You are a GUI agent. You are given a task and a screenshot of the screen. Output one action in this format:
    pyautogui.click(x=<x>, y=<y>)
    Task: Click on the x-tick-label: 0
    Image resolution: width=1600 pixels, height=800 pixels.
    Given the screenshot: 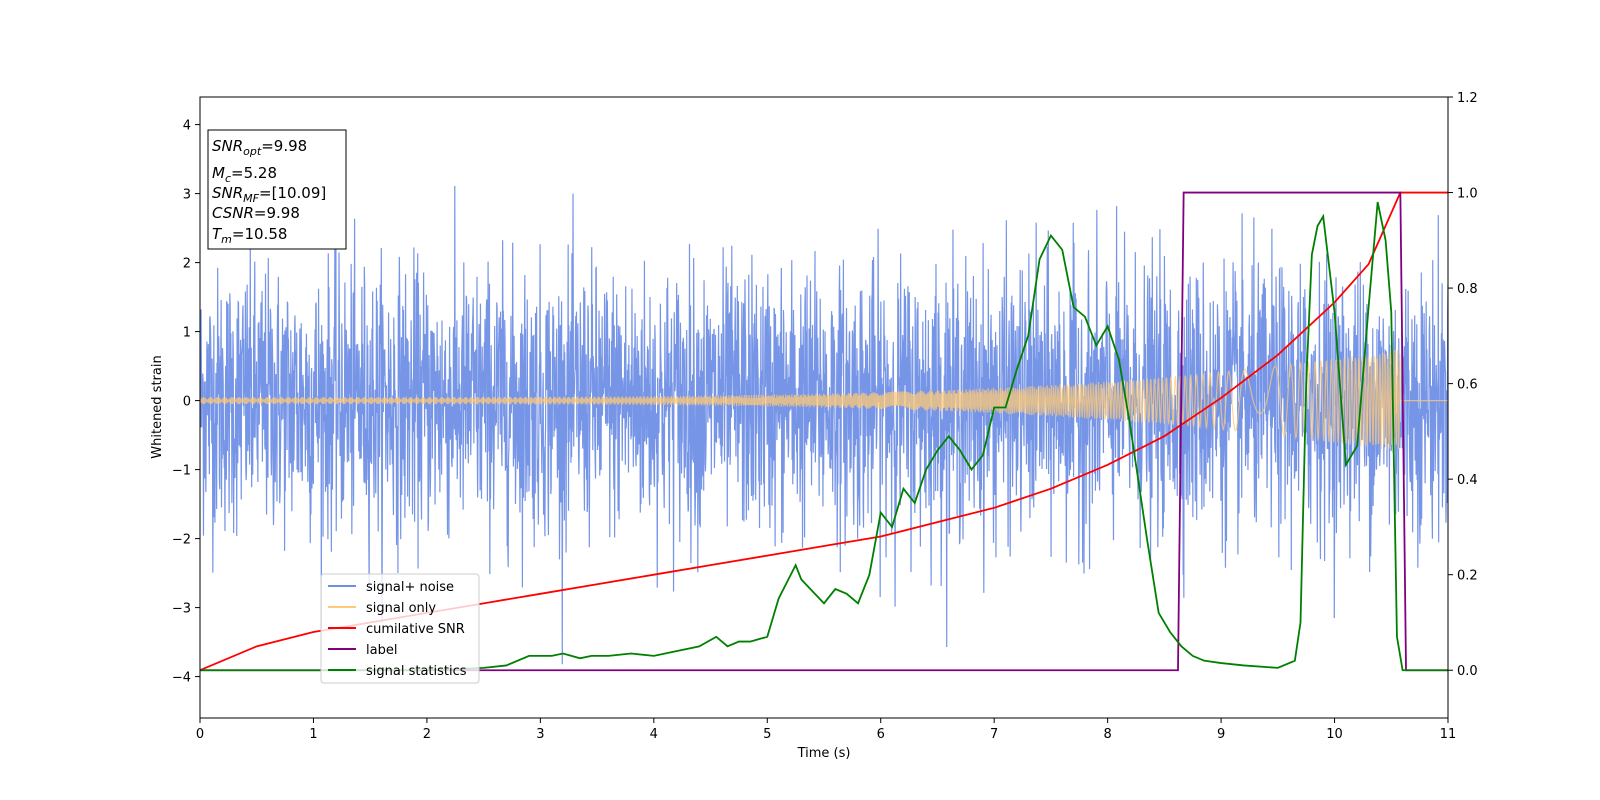 What is the action you would take?
    pyautogui.click(x=200, y=734)
    